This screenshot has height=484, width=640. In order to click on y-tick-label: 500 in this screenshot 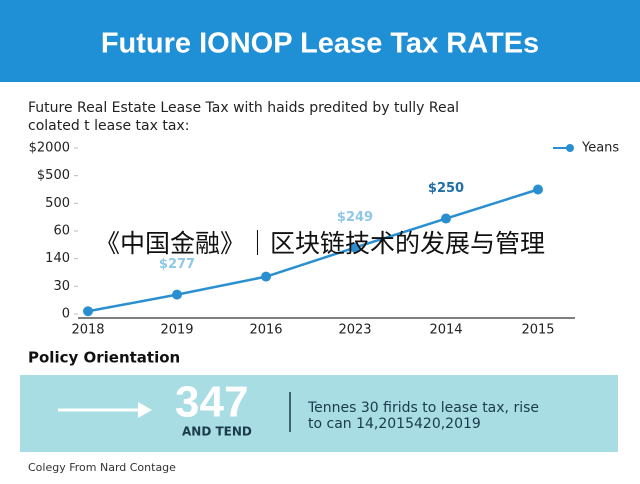, I will do `click(57, 203)`.